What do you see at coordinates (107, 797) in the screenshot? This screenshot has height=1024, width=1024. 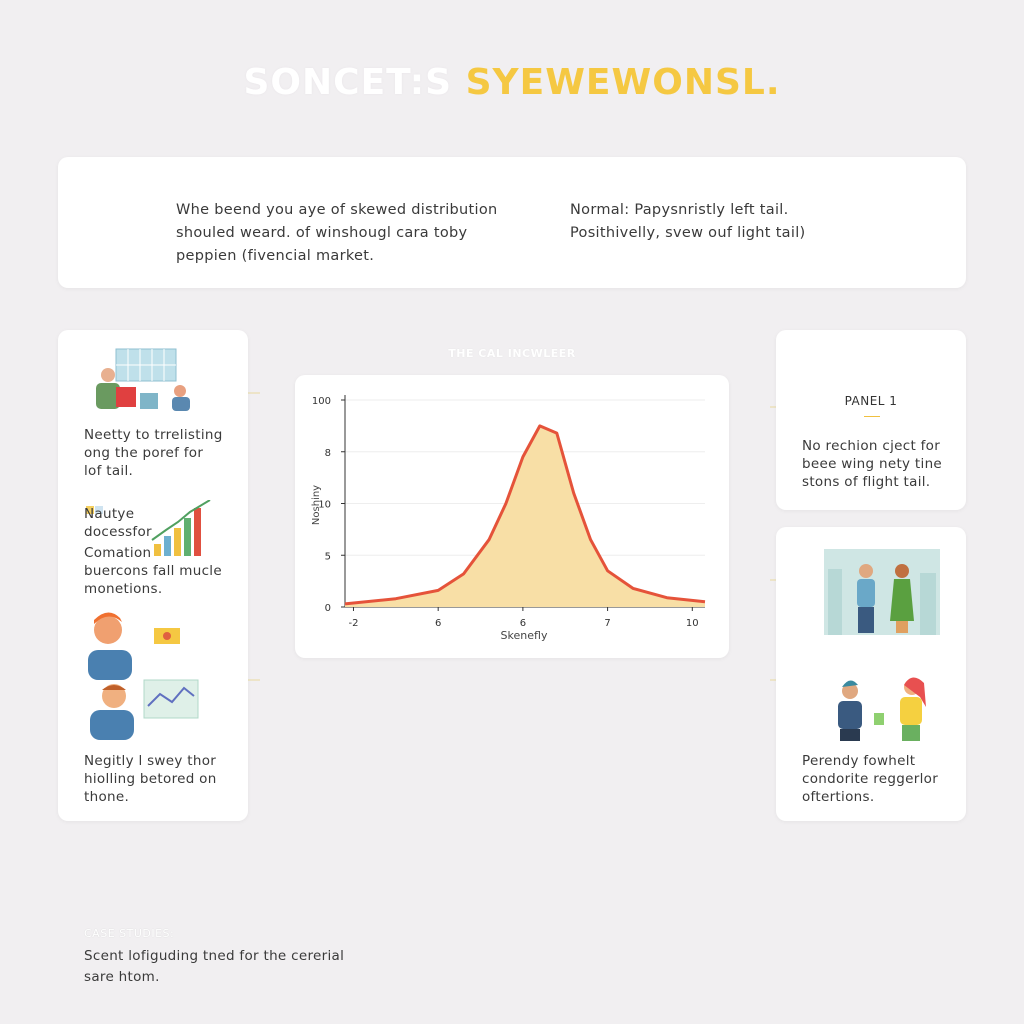 I see `line: thone.` at bounding box center [107, 797].